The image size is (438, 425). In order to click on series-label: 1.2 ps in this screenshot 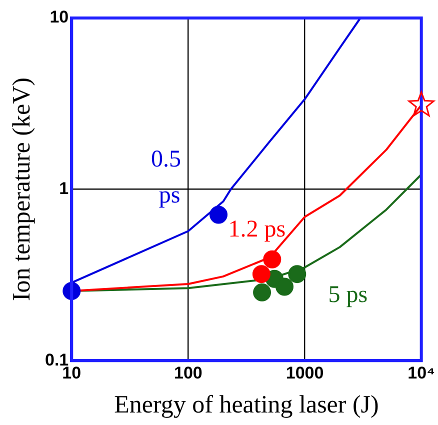, I will do `click(257, 229)`.